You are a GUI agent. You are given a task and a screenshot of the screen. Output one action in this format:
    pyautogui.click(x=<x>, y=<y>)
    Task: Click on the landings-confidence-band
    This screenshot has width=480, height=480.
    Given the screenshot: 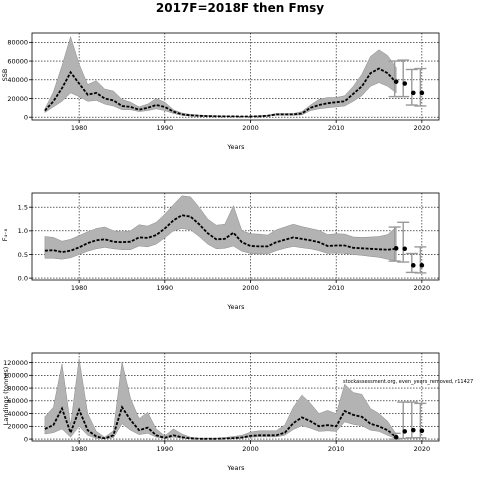 What is the action you would take?
    pyautogui.click(x=220, y=399)
    